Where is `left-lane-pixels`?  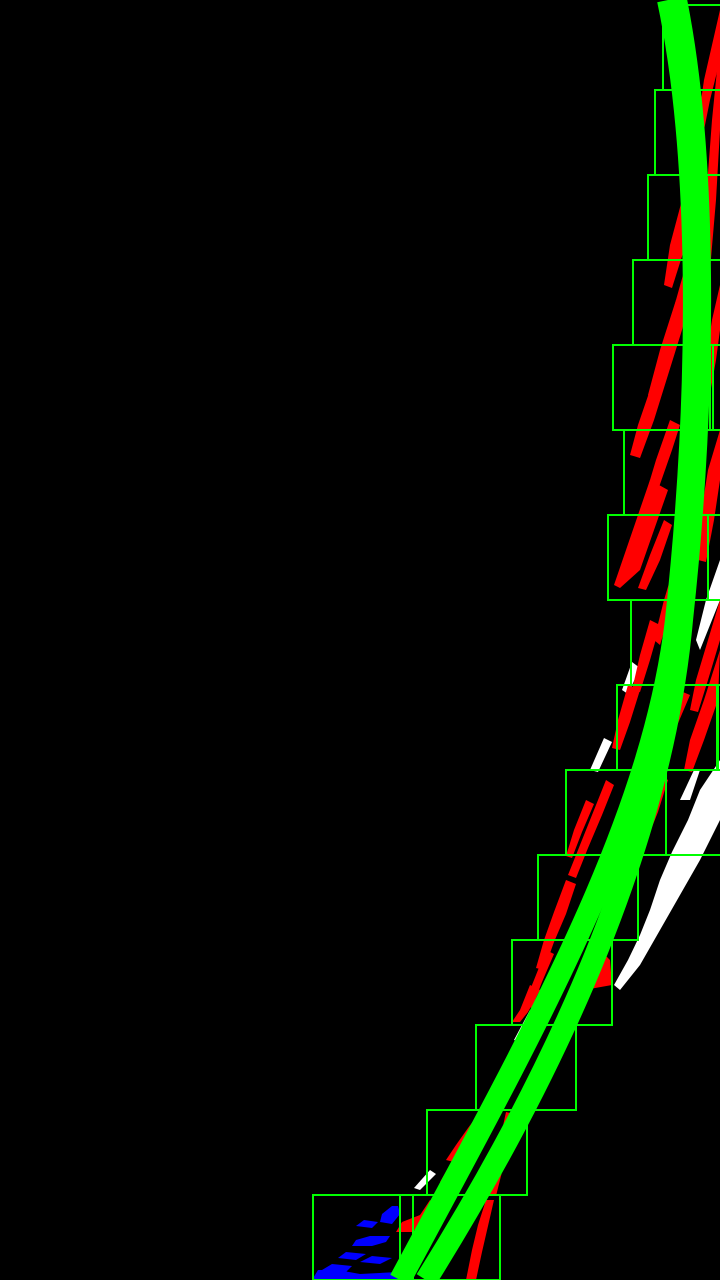 left-lane-pixels is located at coordinates (356, 1243).